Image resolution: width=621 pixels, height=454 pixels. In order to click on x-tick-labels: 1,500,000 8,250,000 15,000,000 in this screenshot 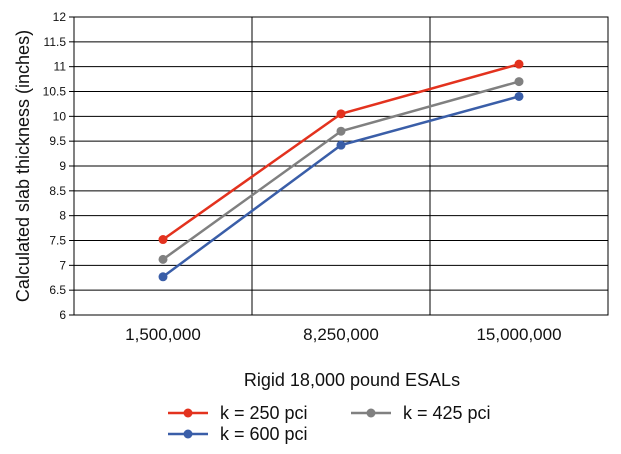, I will do `click(343, 334)`.